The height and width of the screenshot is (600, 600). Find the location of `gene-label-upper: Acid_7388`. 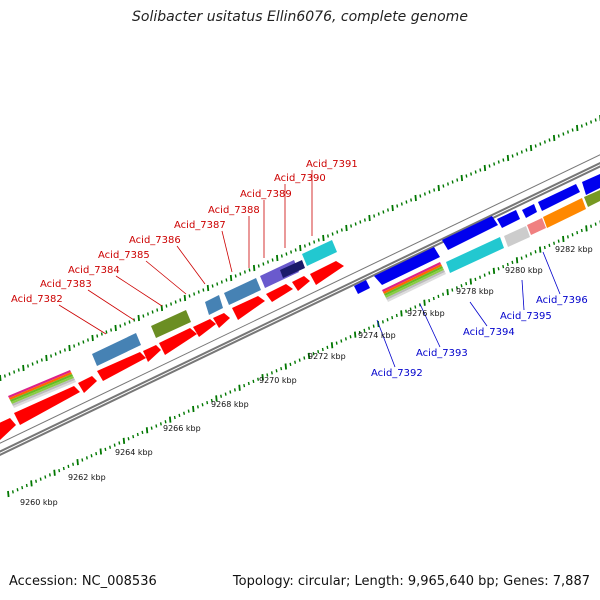

gene-label-upper: Acid_7388 is located at coordinates (234, 210).